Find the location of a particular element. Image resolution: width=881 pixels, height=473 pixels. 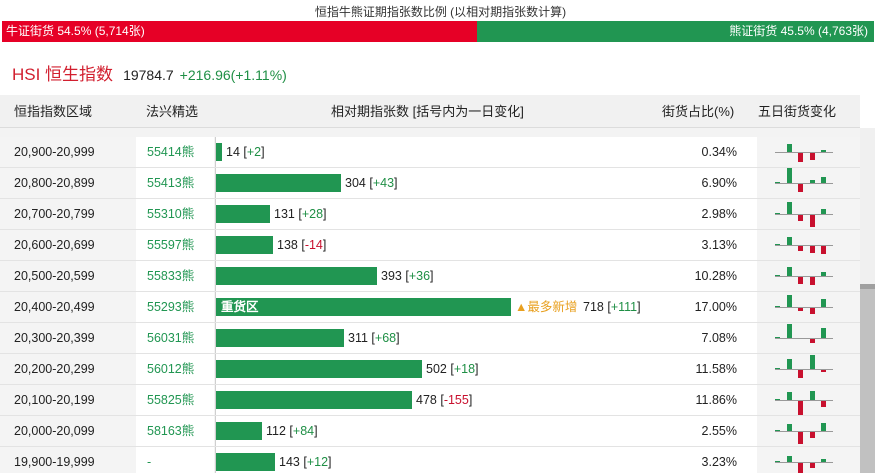

row-warrant-code: 55413熊 is located at coordinates (175, 183).